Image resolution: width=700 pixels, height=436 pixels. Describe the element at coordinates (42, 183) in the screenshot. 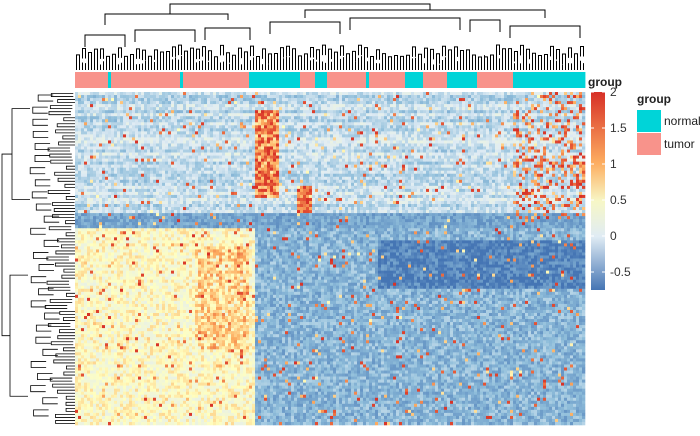

I see `row-dendrogram-branch` at that location.